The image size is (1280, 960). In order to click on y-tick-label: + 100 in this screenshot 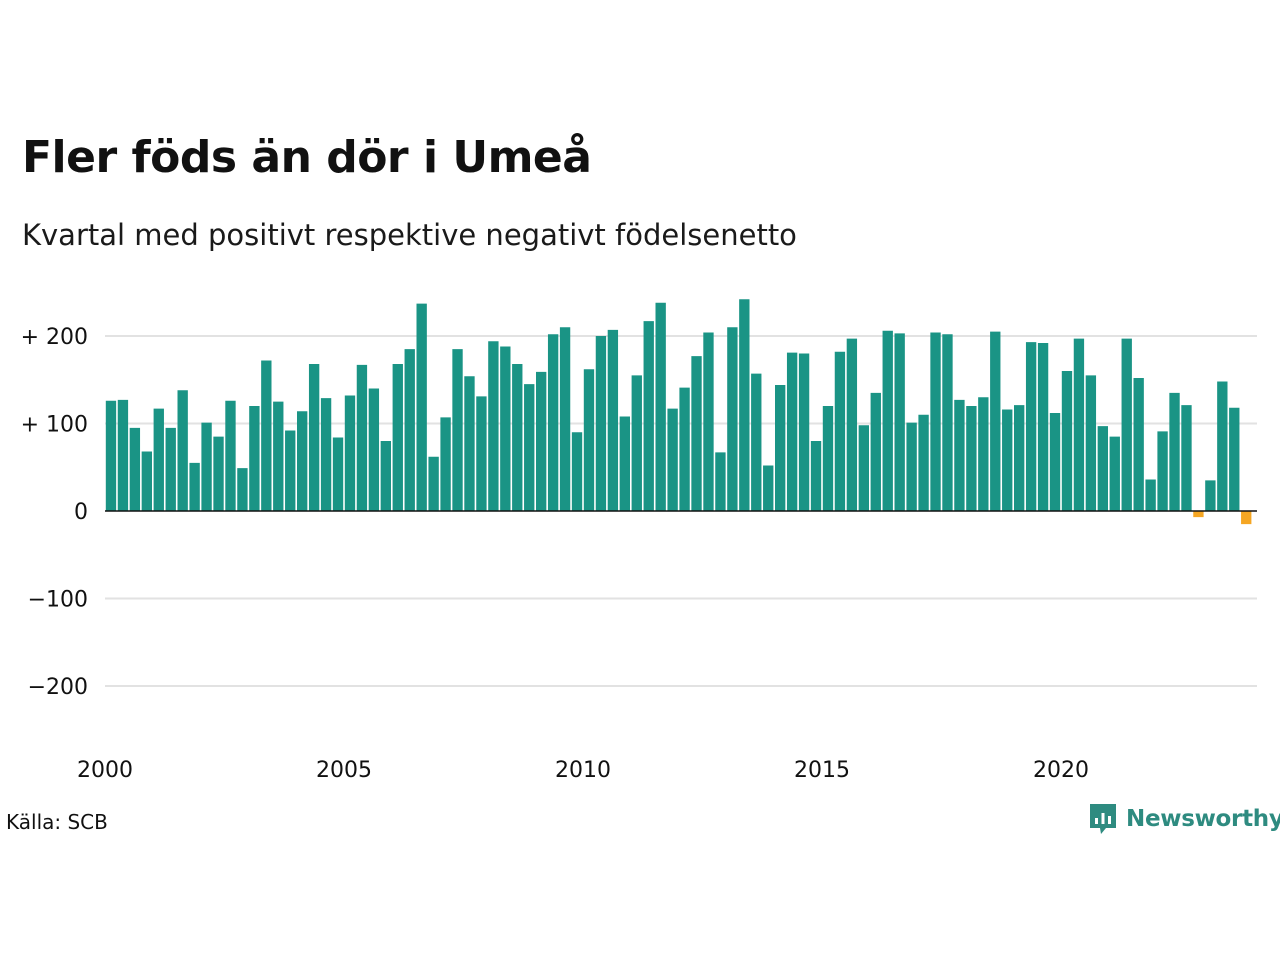, I will do `click(54, 425)`.